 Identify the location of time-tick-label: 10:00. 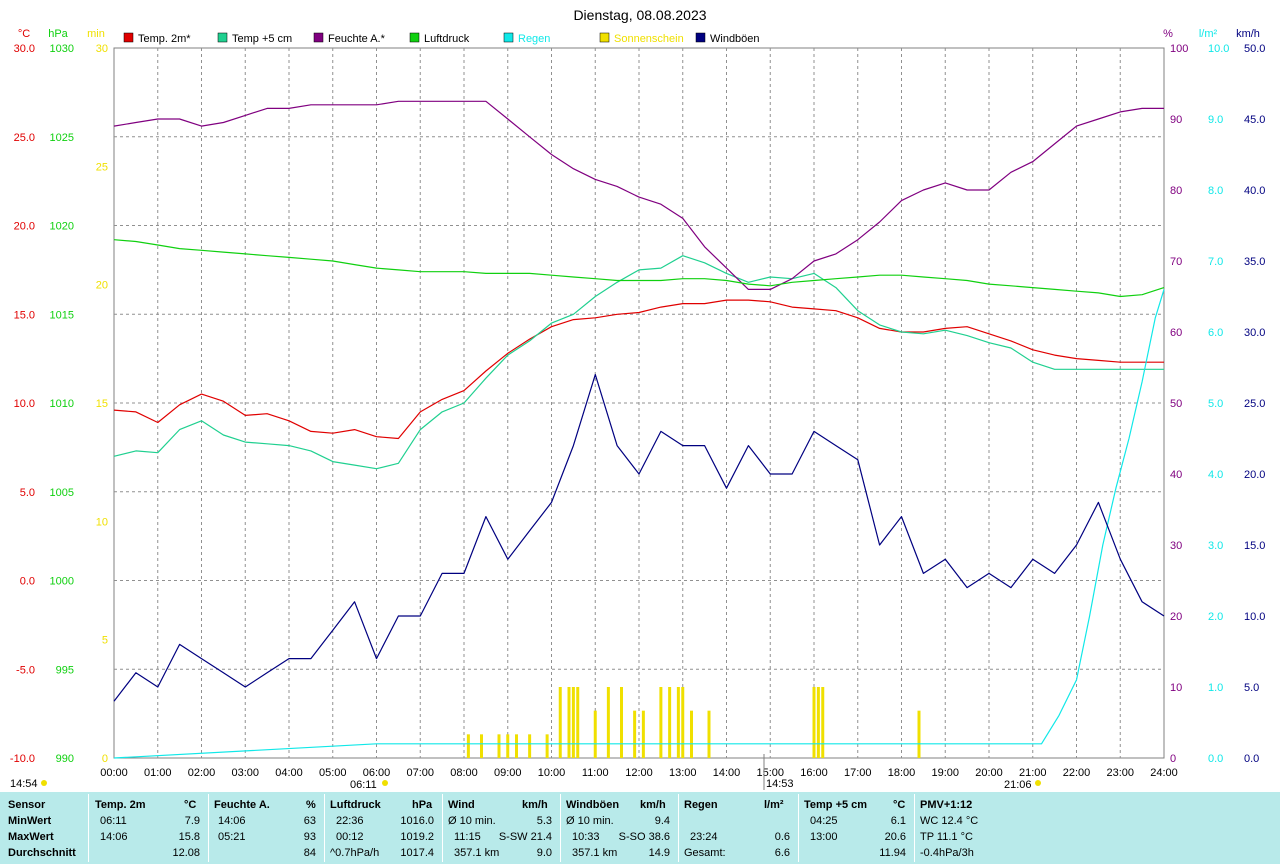
(552, 773).